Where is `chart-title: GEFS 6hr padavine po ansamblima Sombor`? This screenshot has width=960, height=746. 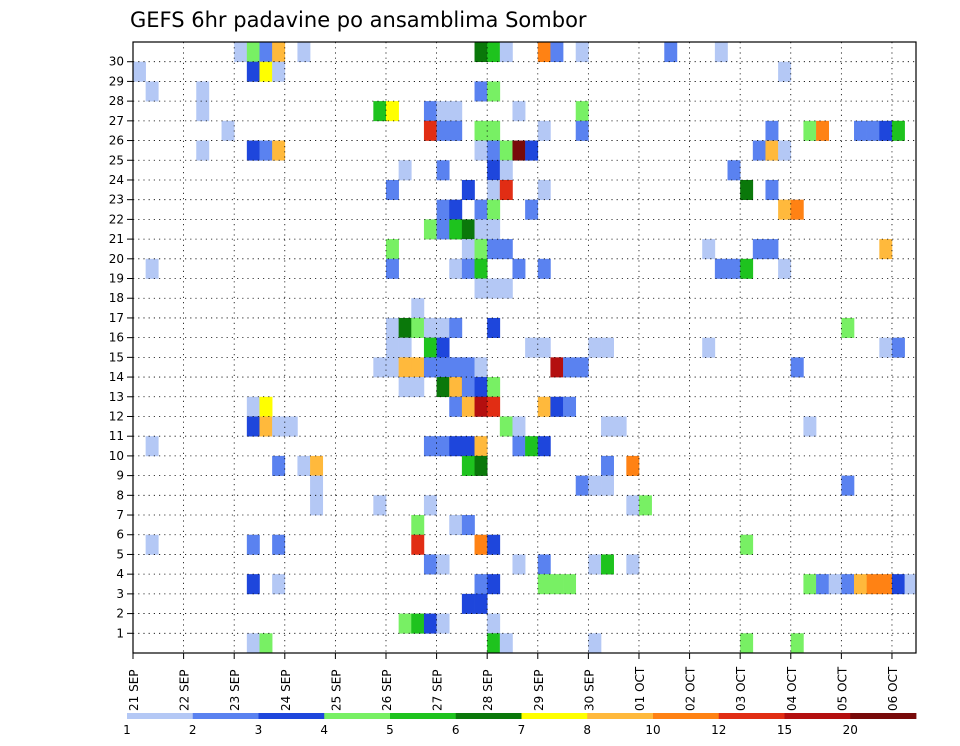
chart-title: GEFS 6hr padavine po ansamblima Sombor is located at coordinates (358, 20).